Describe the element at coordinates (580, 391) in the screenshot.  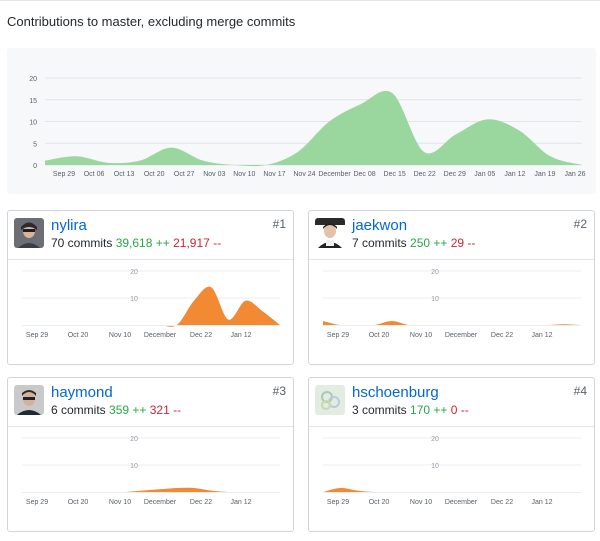
I see `contributor-rank: #4` at that location.